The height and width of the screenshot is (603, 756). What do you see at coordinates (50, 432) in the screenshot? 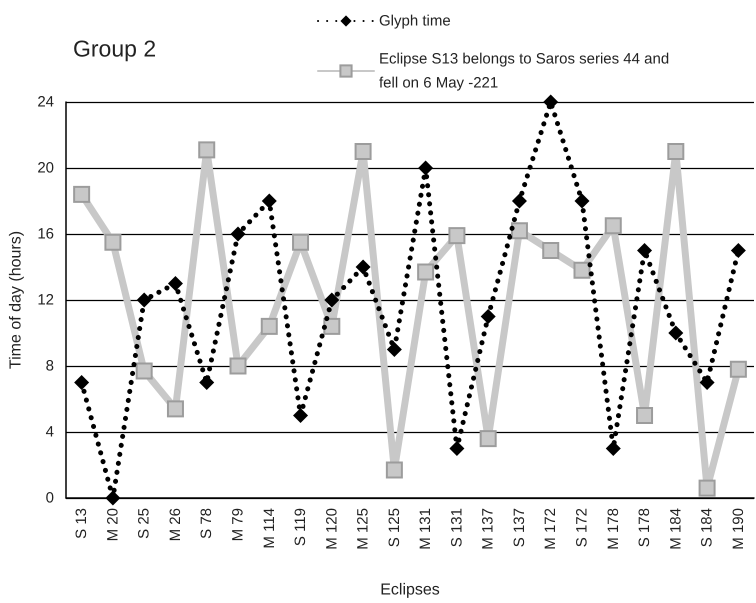
I see `y-tick-label: 4` at bounding box center [50, 432].